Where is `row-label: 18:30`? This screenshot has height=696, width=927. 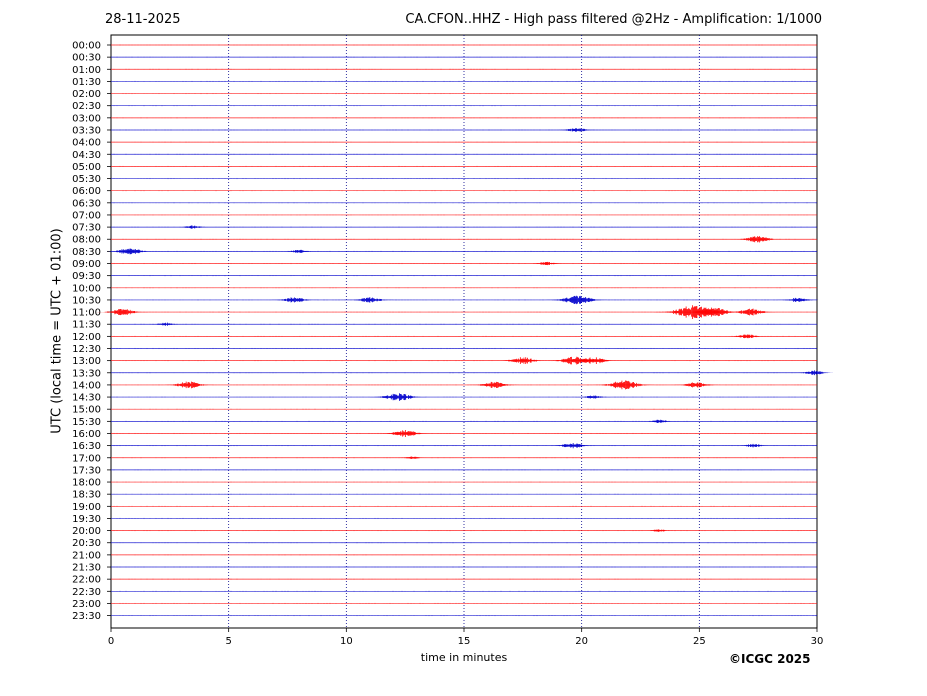
row-label: 18:30 is located at coordinates (86, 495).